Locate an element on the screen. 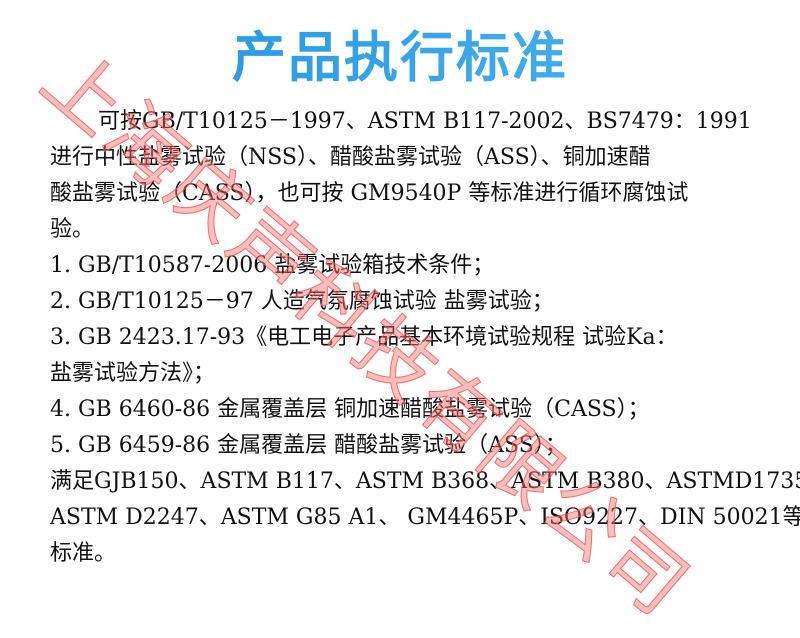  list-item: 2. GB/T10125－97 人造气氛腐蚀试验 盐雾试验； is located at coordinates (302, 301).